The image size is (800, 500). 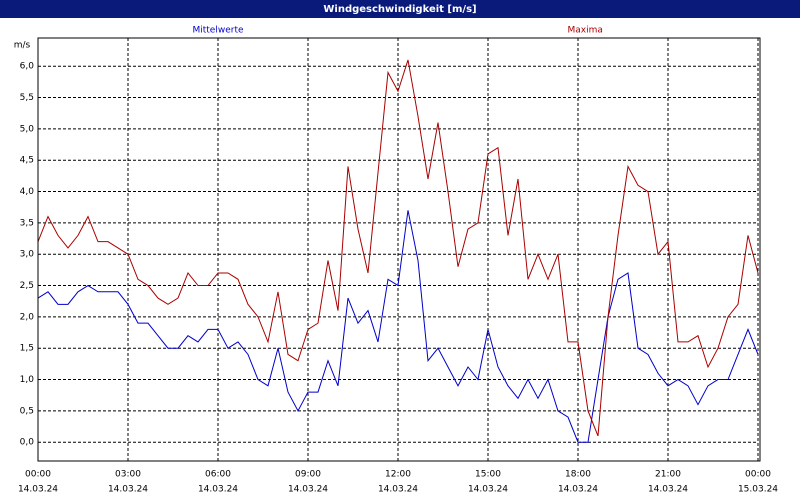 I want to click on y-tick-label: 0,5, so click(x=27, y=411).